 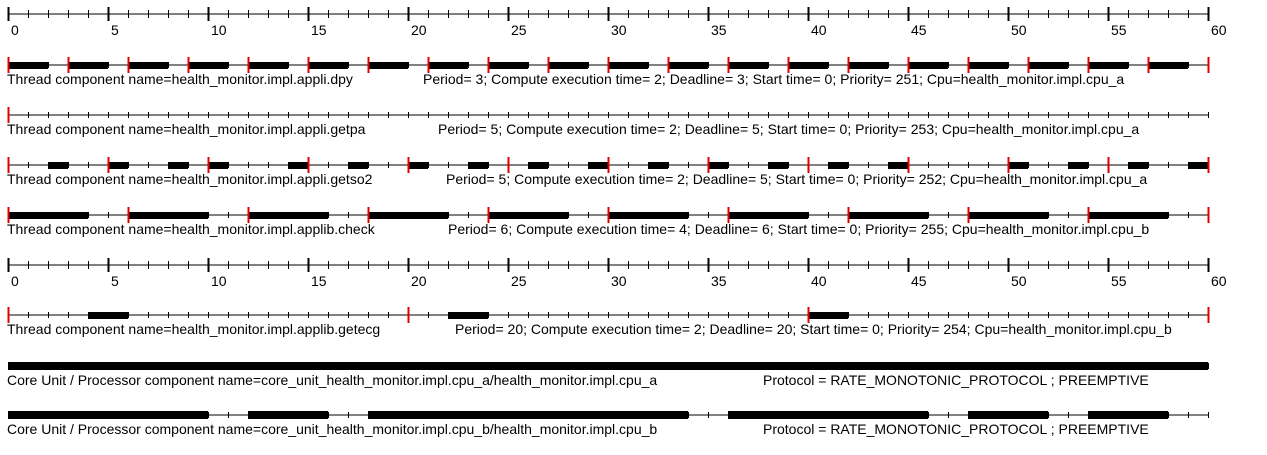 What do you see at coordinates (1119, 30) in the screenshot?
I see `axis-top-tick-label: 55` at bounding box center [1119, 30].